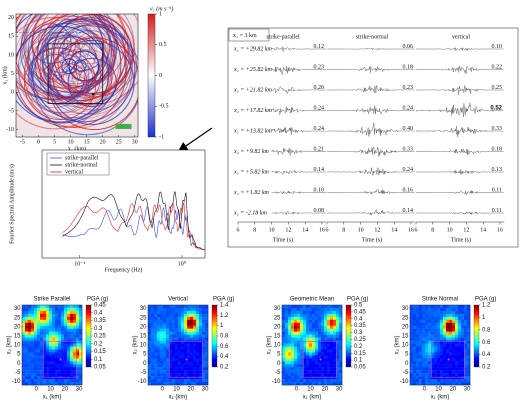  I want to click on wavefield-image, so click(77, 75).